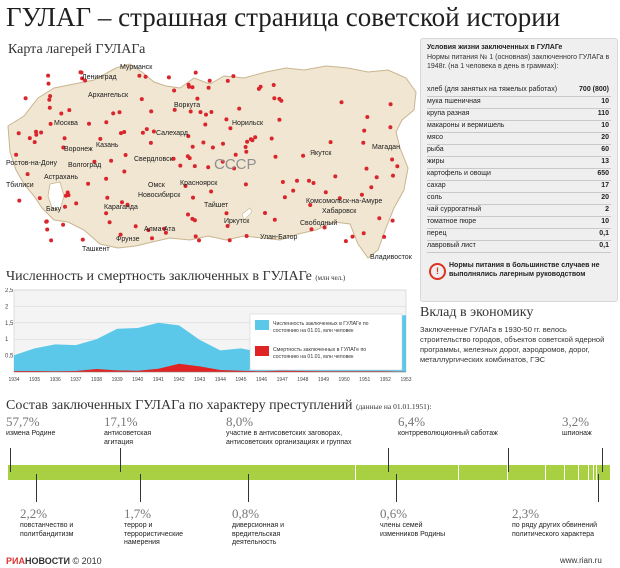 The width and height of the screenshot is (620, 568). What do you see at coordinates (56, 196) in the screenshot?
I see `caspian-sea` at bounding box center [56, 196].